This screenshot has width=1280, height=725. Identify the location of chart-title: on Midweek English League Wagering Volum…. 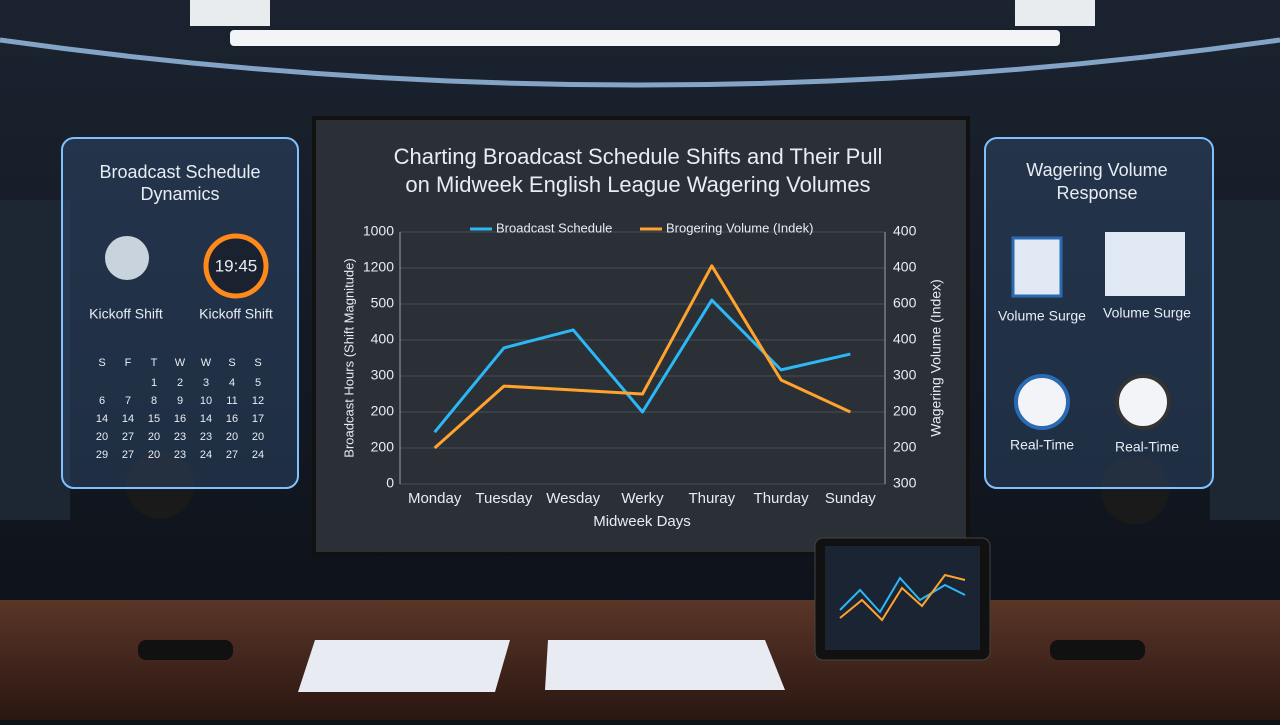
(637, 184).